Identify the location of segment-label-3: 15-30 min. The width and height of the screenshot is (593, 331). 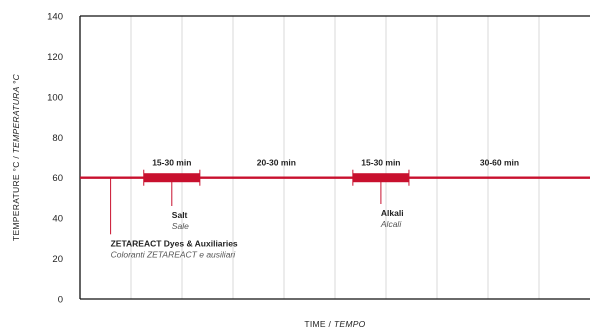
(380, 163).